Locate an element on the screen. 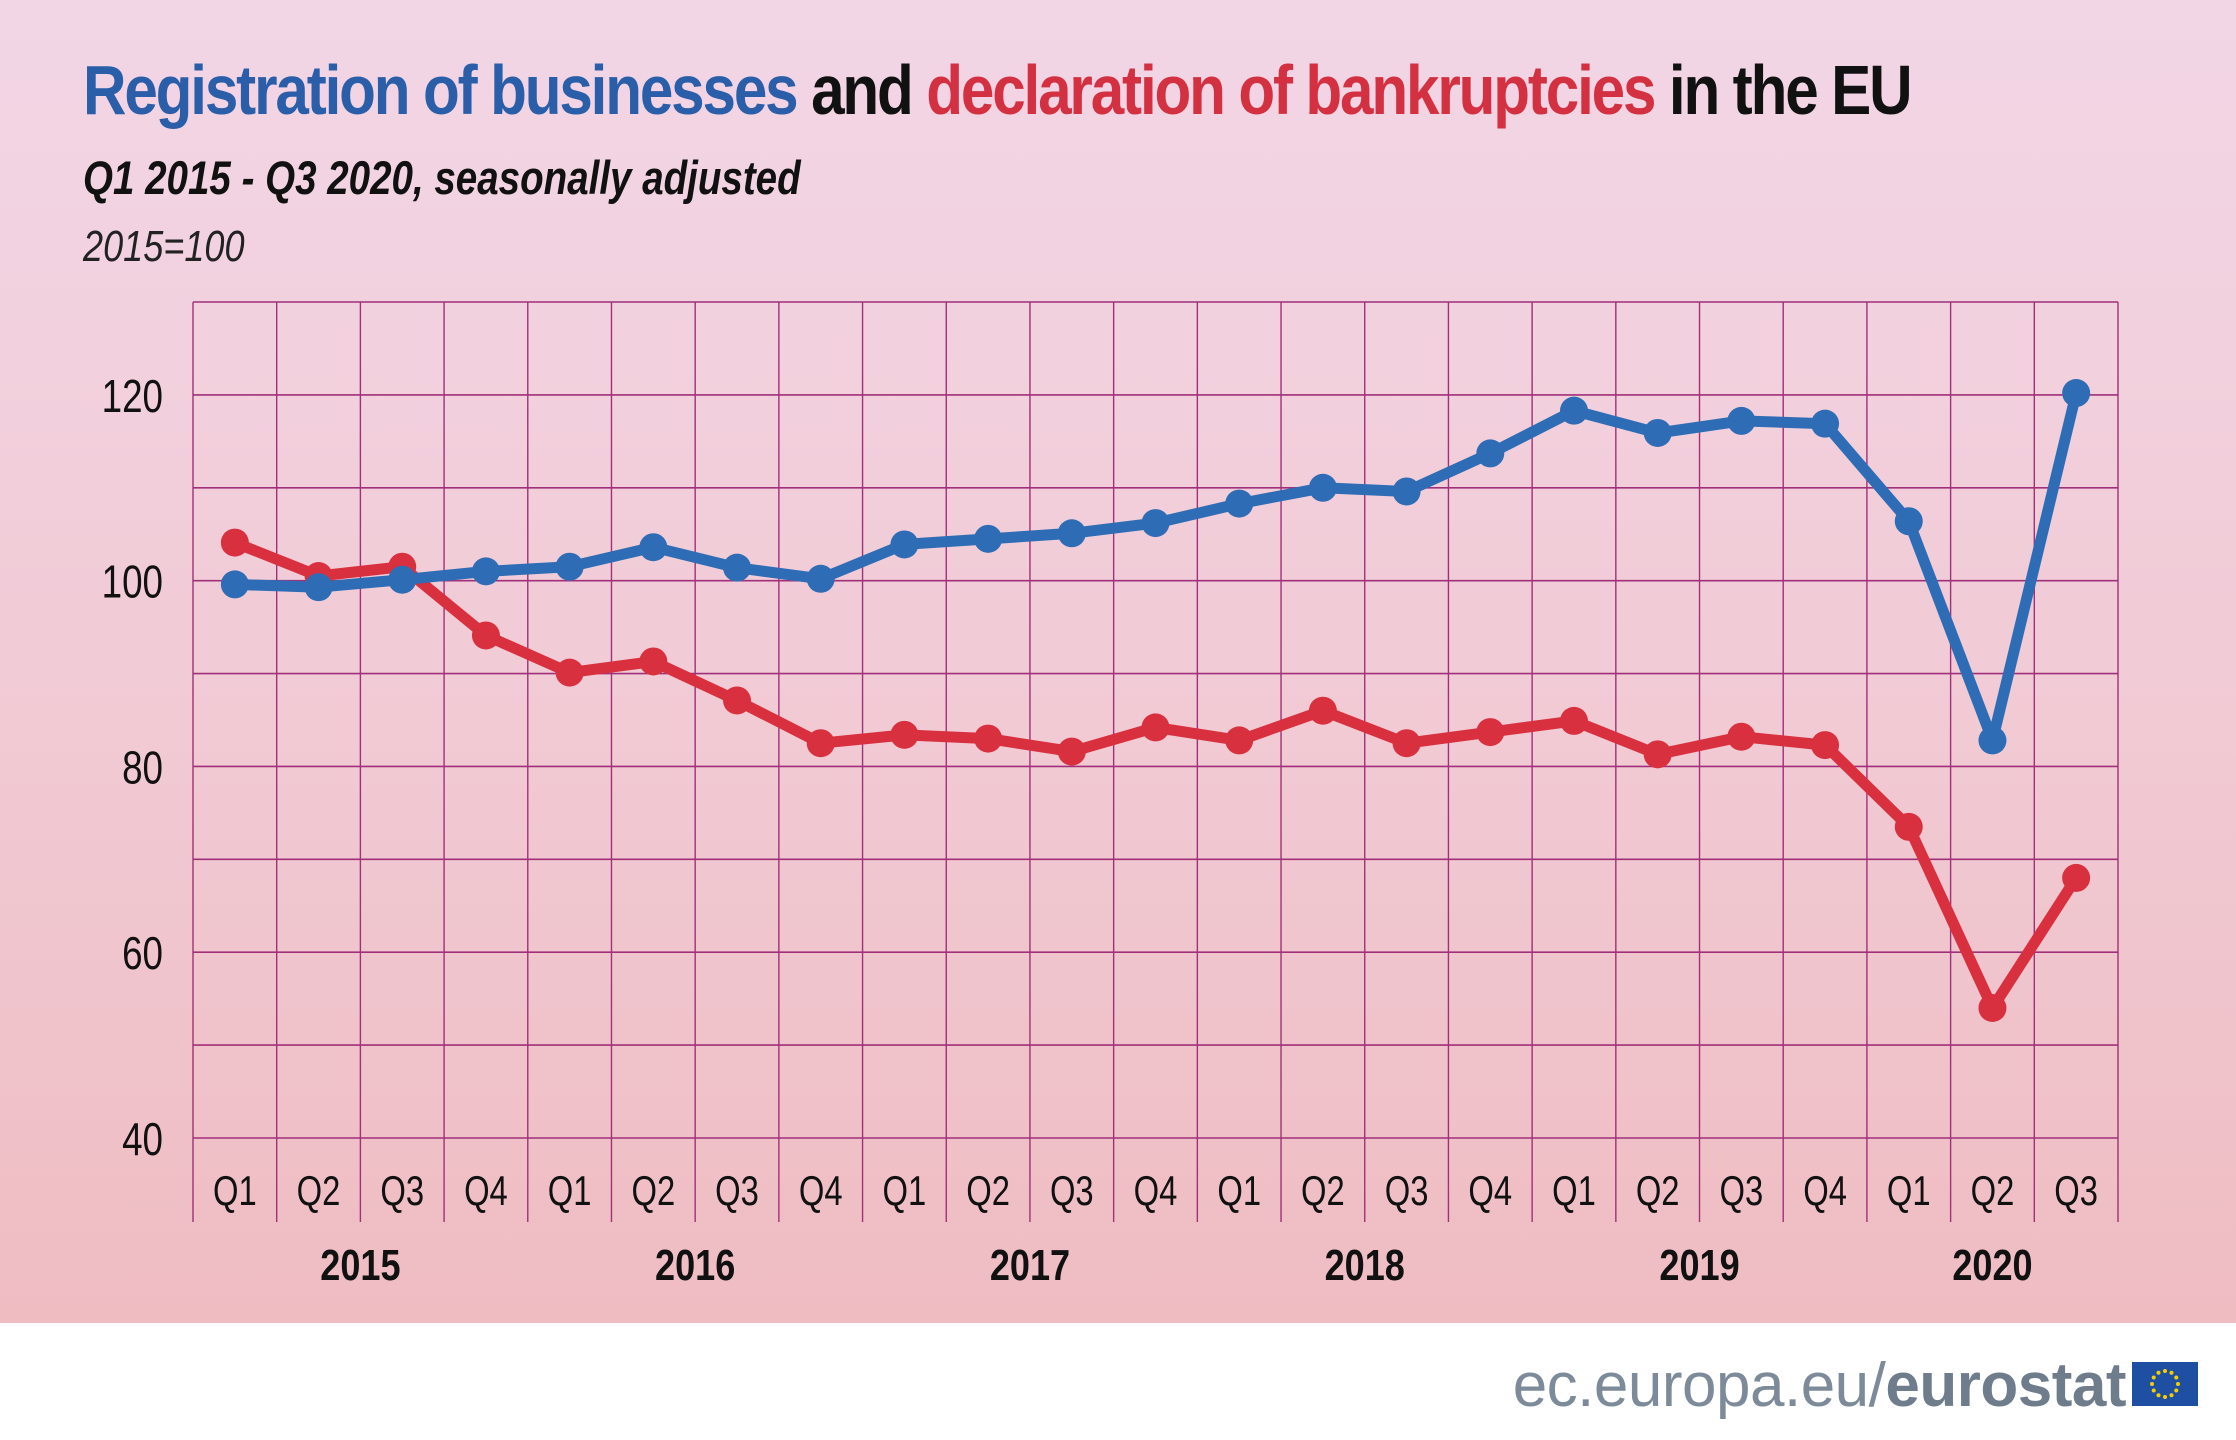 Image resolution: width=2236 pixels, height=1440 pixels. year-label: 2018 is located at coordinates (1365, 1265).